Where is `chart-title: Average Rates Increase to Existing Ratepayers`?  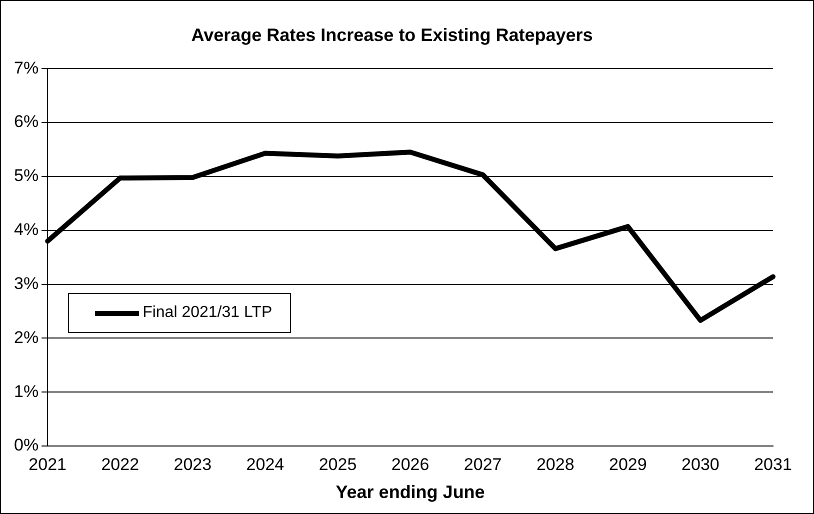 chart-title: Average Rates Increase to Existing Ratepayers is located at coordinates (392, 34).